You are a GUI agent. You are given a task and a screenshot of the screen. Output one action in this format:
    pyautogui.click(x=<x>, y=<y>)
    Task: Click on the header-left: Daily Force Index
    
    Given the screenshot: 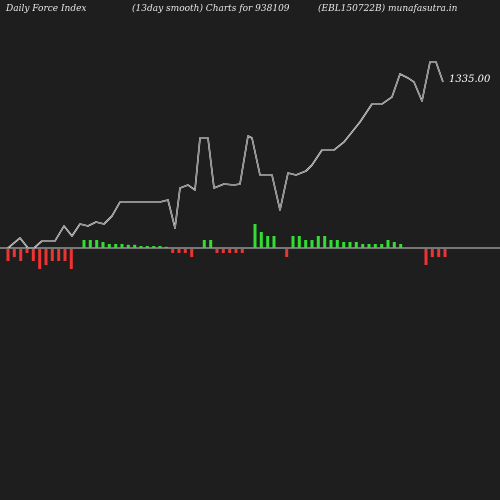 What is the action you would take?
    pyautogui.click(x=46, y=9)
    